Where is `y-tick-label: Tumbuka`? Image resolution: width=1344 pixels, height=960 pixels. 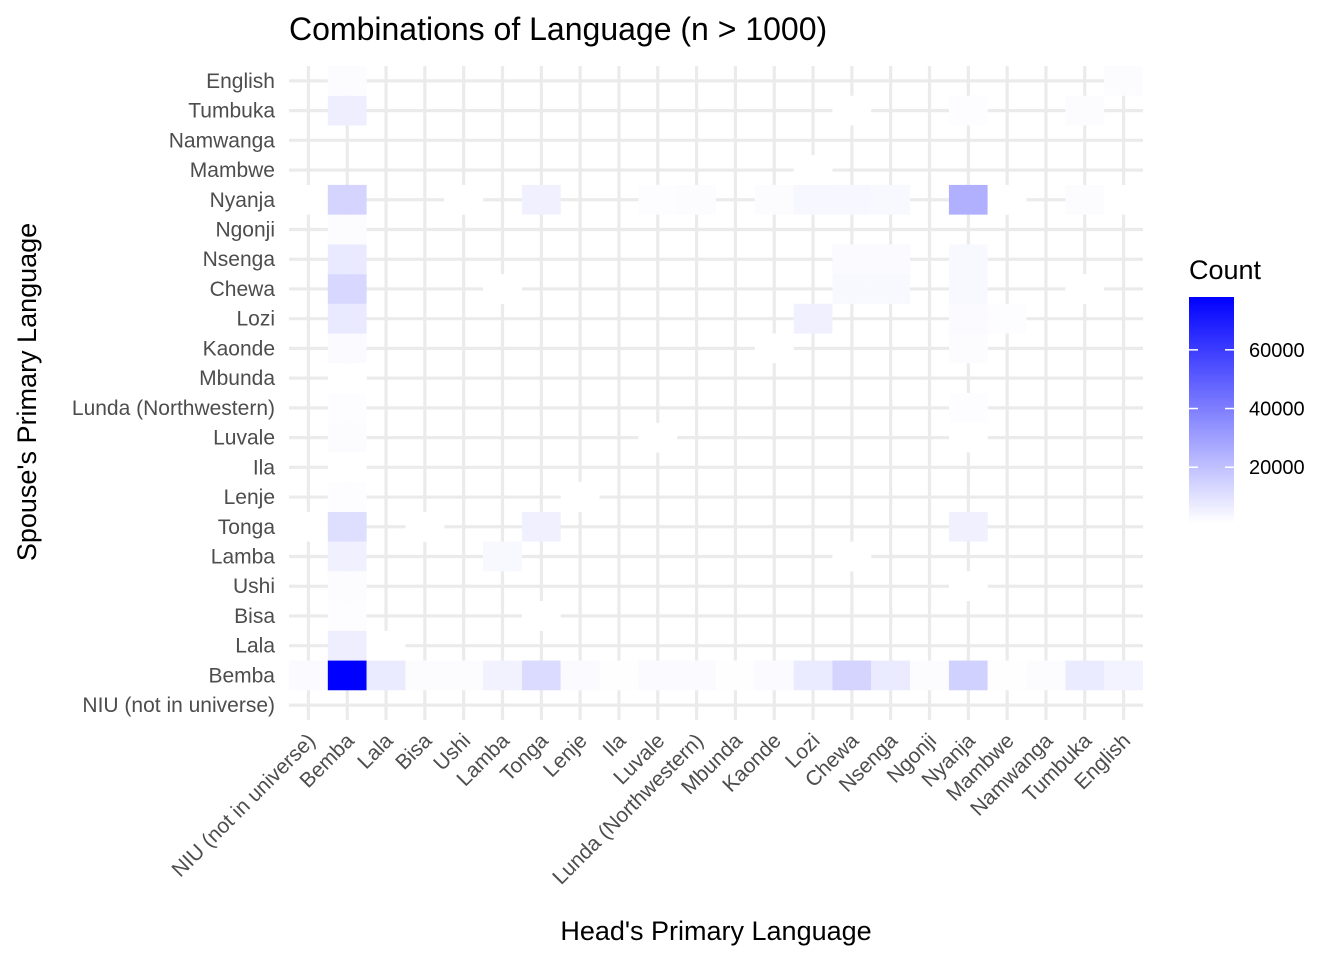
y-tick-label: Tumbuka is located at coordinates (231, 111).